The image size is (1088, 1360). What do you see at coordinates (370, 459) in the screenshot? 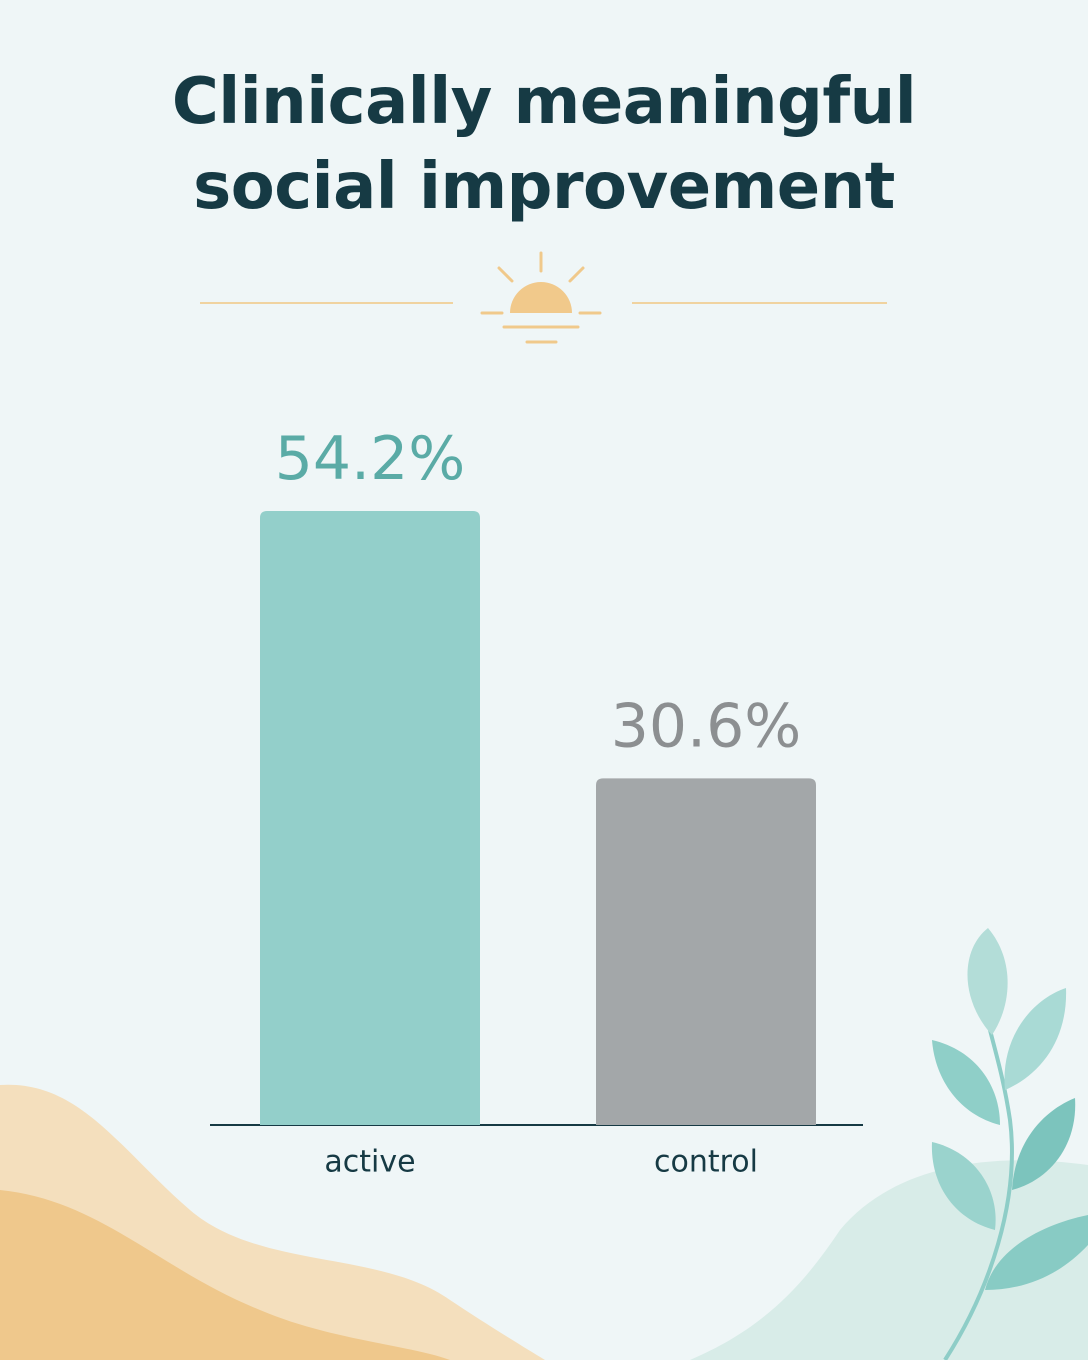
I see `value-label: 54.2%` at bounding box center [370, 459].